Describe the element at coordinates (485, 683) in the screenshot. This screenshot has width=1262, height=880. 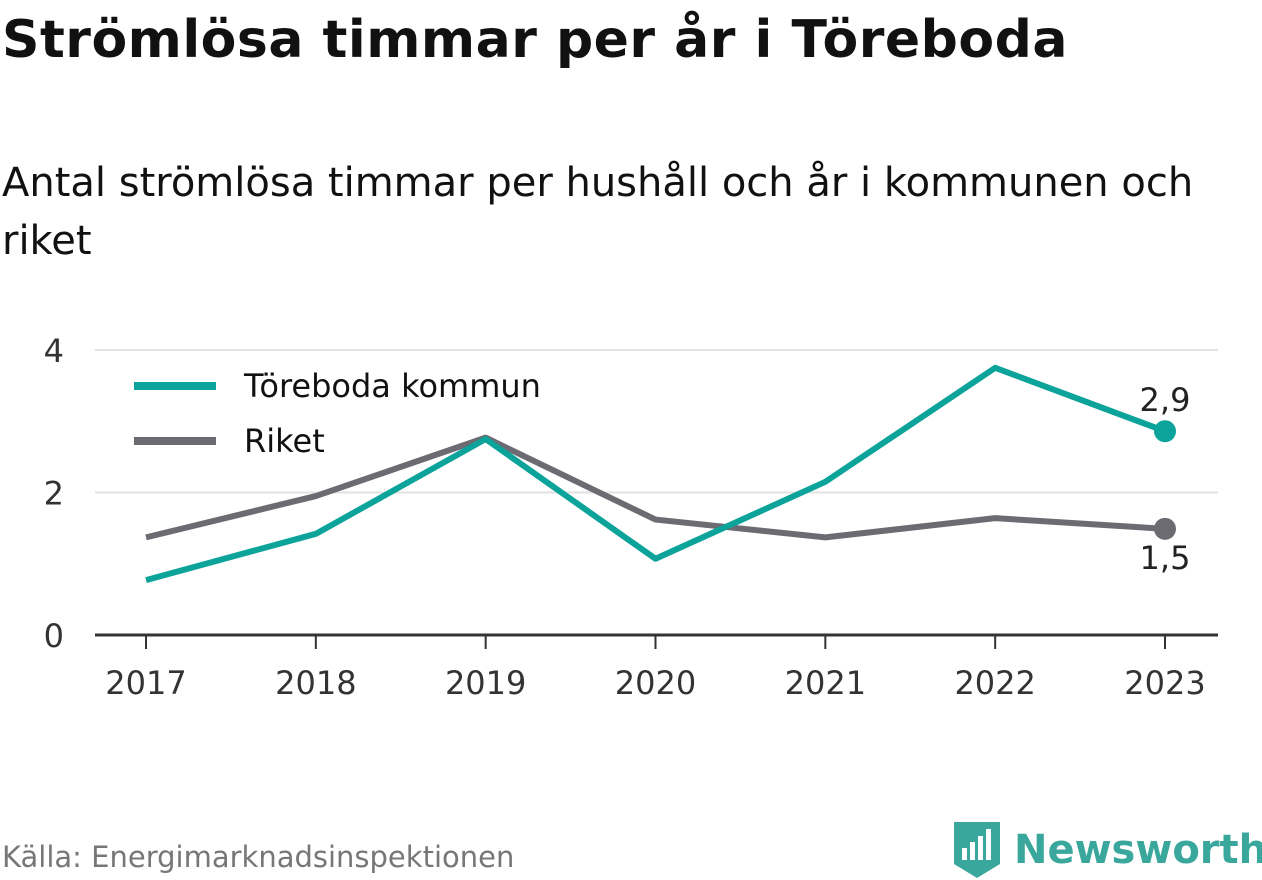
I see `x-tick-label: 2019` at that location.